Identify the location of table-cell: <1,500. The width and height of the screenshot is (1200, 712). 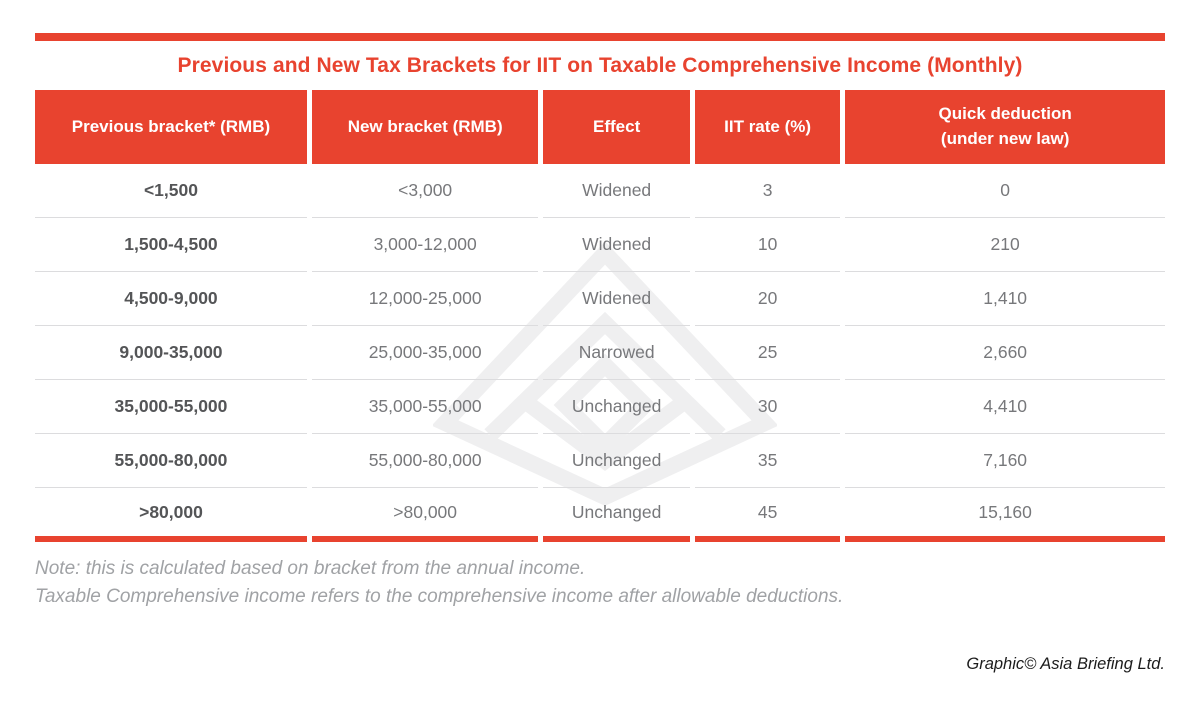
(171, 191).